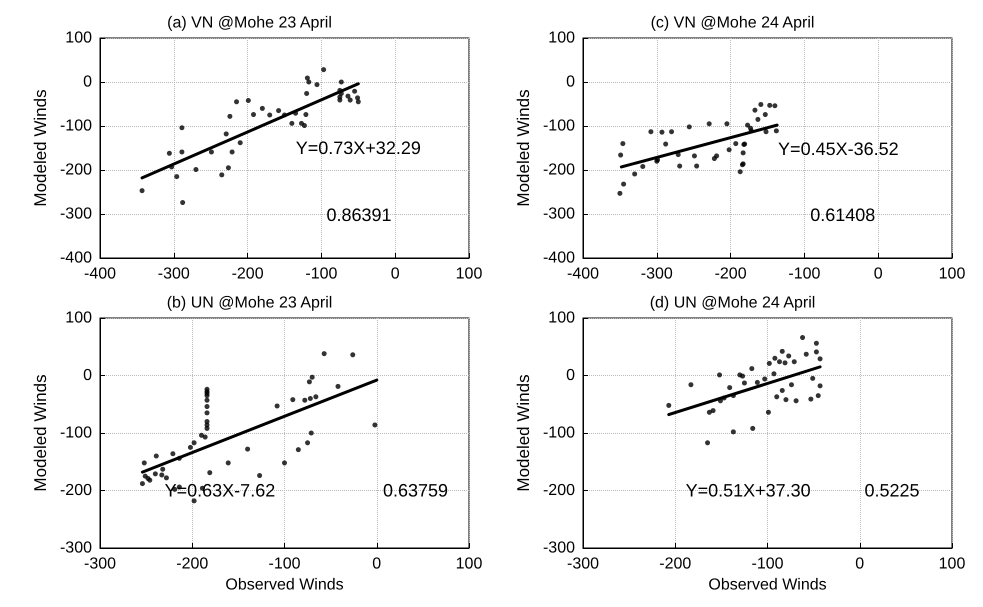 The image size is (983, 607). What do you see at coordinates (843, 214) in the screenshot?
I see `annotation: 0.61408` at bounding box center [843, 214].